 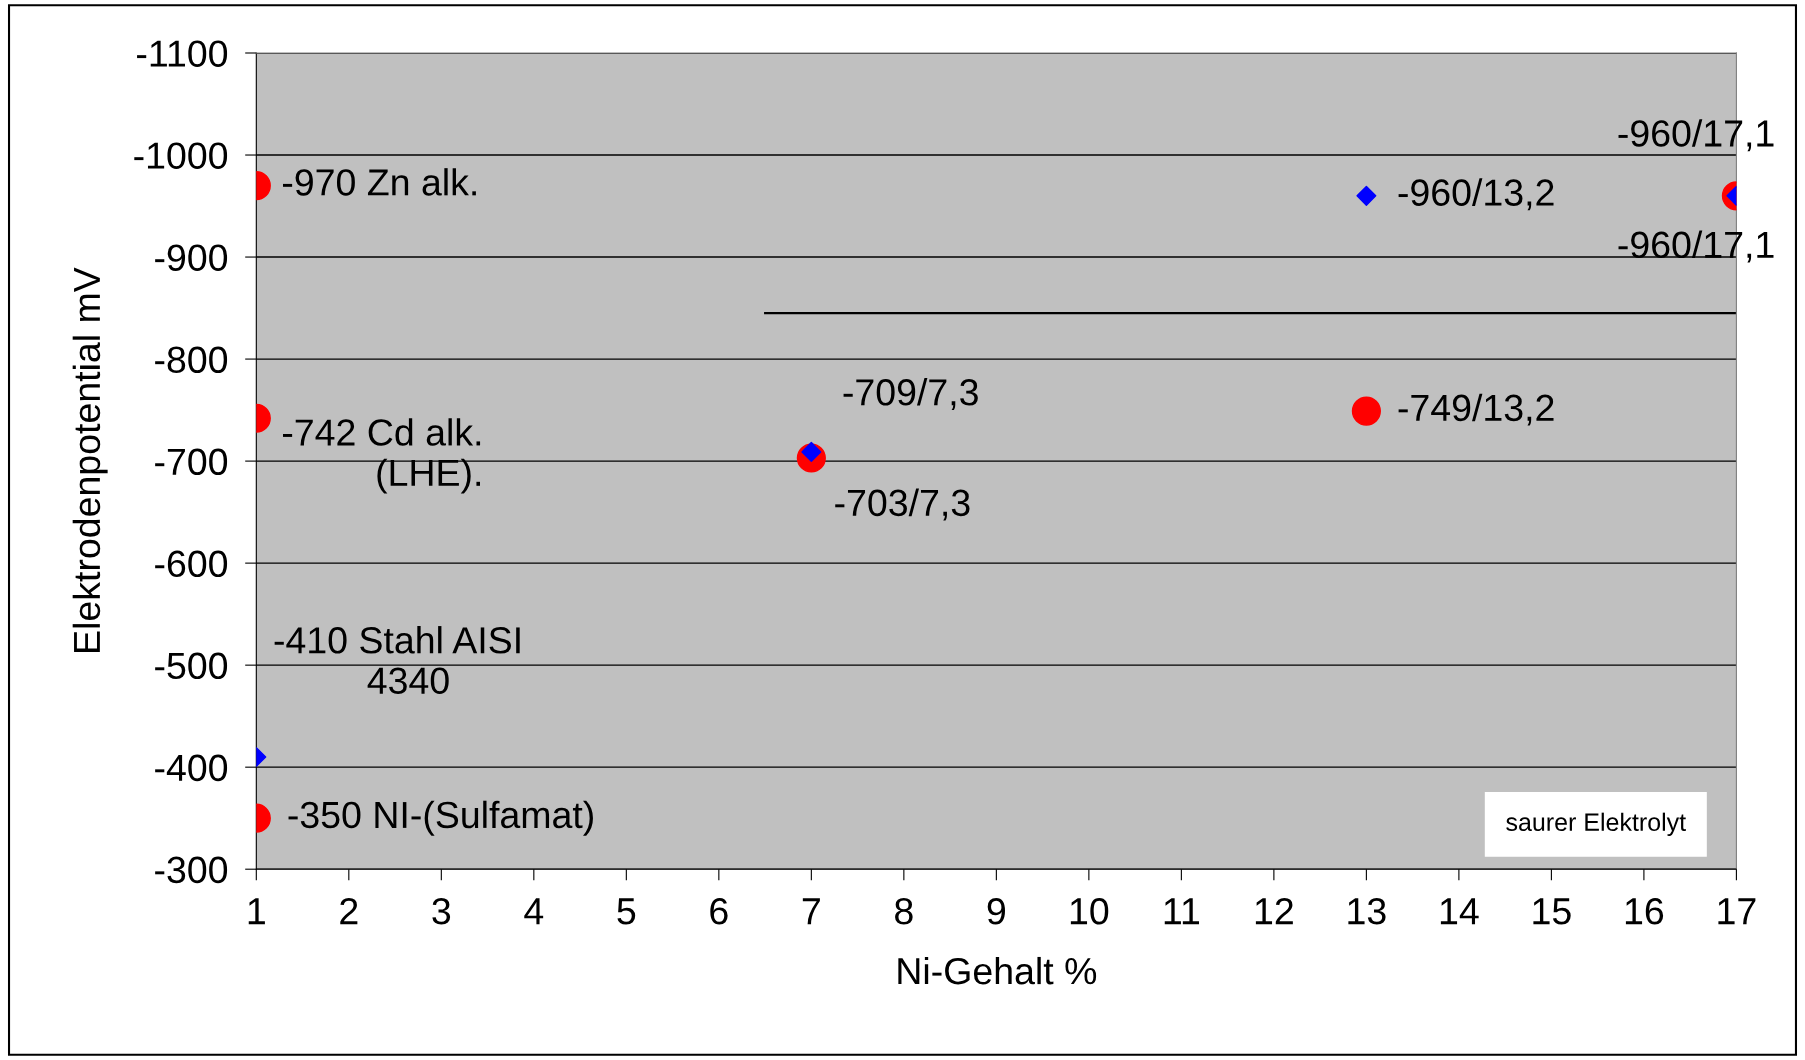 What do you see at coordinates (904, 911) in the screenshot?
I see `x-tick-label: 8` at bounding box center [904, 911].